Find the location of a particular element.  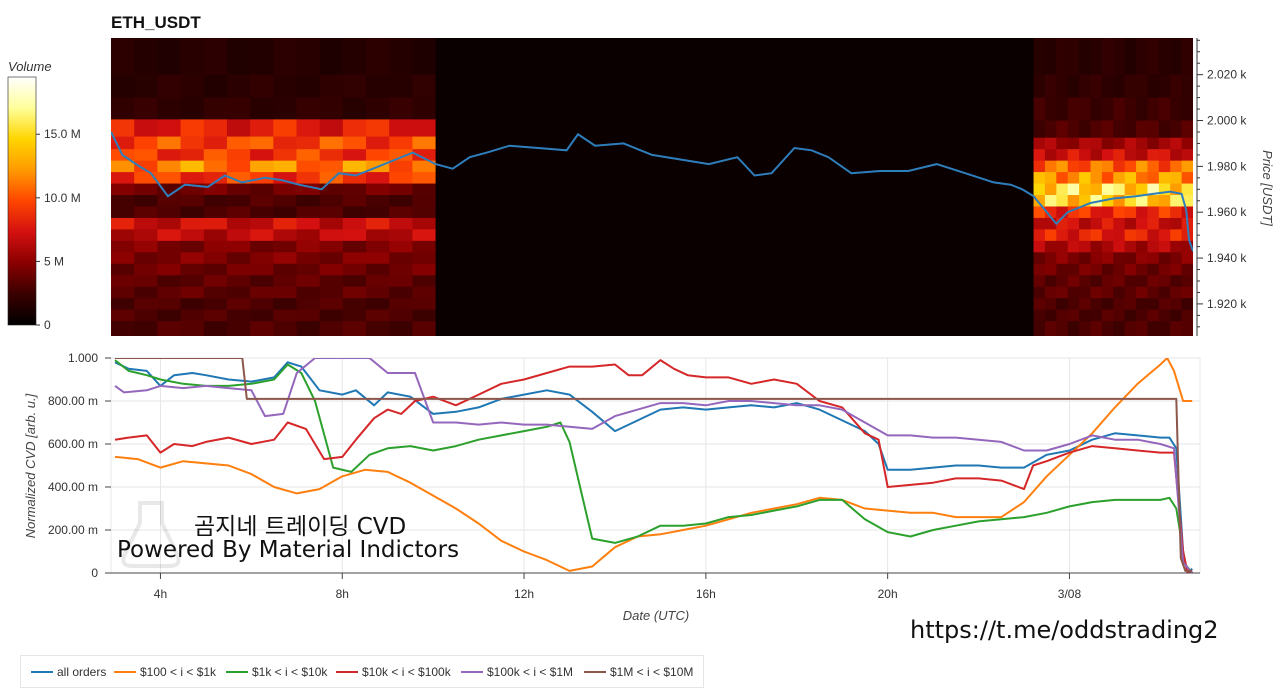

cvd-x-axis-label: Date (UTC) is located at coordinates (656, 615).